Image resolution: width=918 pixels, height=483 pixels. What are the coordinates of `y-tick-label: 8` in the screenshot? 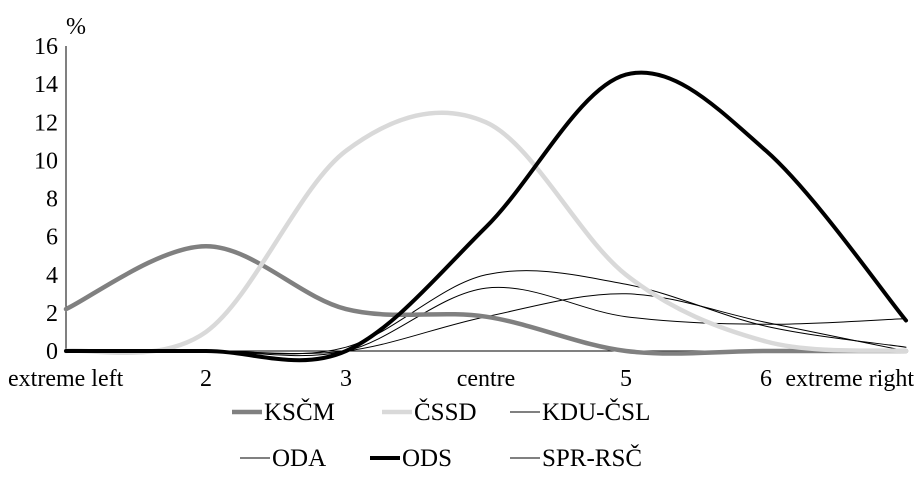 It's located at (52, 200).